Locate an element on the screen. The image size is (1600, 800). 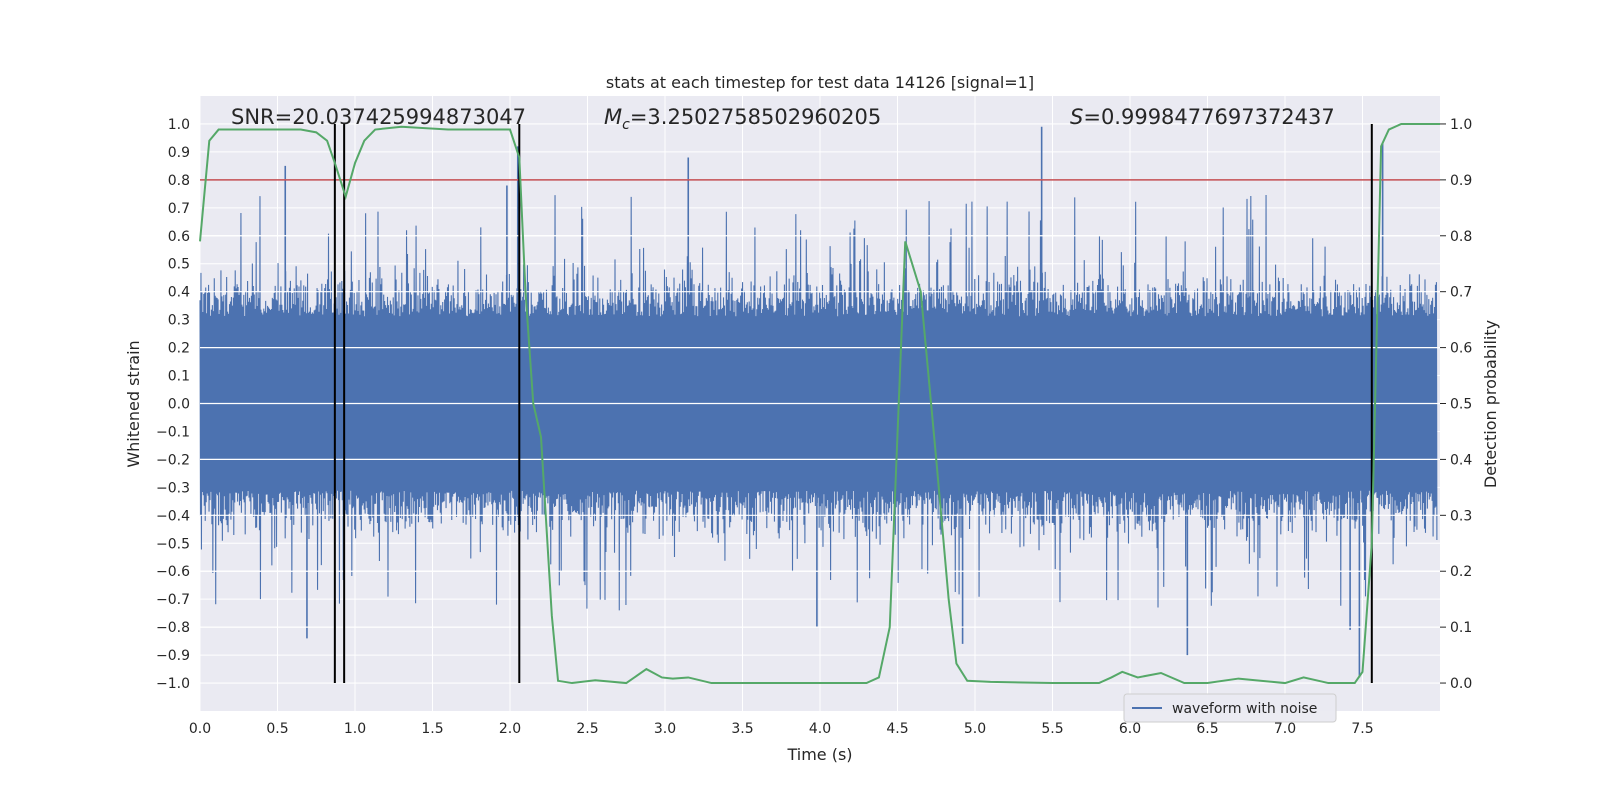
x-tick-label: 4.5 is located at coordinates (897, 729).